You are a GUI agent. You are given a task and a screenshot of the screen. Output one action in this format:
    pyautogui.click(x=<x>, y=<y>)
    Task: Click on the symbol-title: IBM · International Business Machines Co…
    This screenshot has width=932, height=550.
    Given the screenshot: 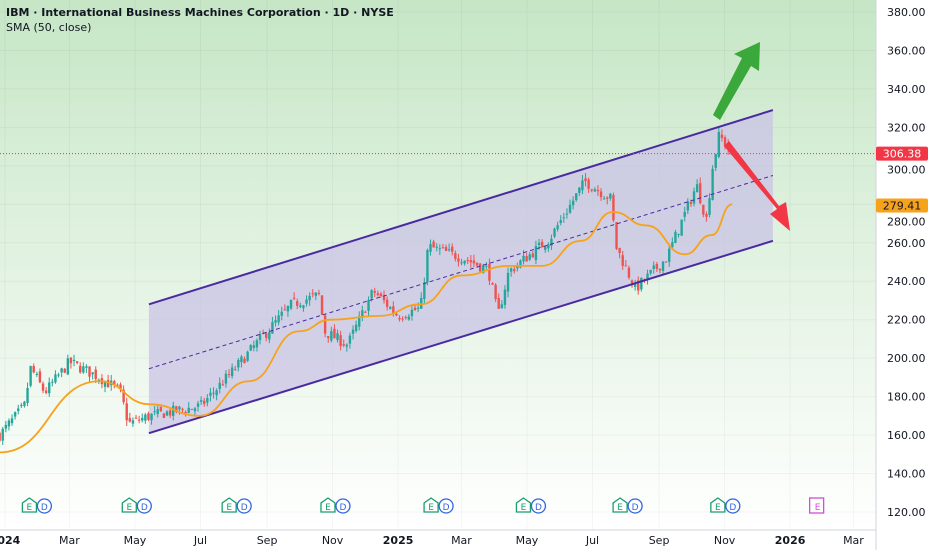 What is the action you would take?
    pyautogui.click(x=200, y=12)
    